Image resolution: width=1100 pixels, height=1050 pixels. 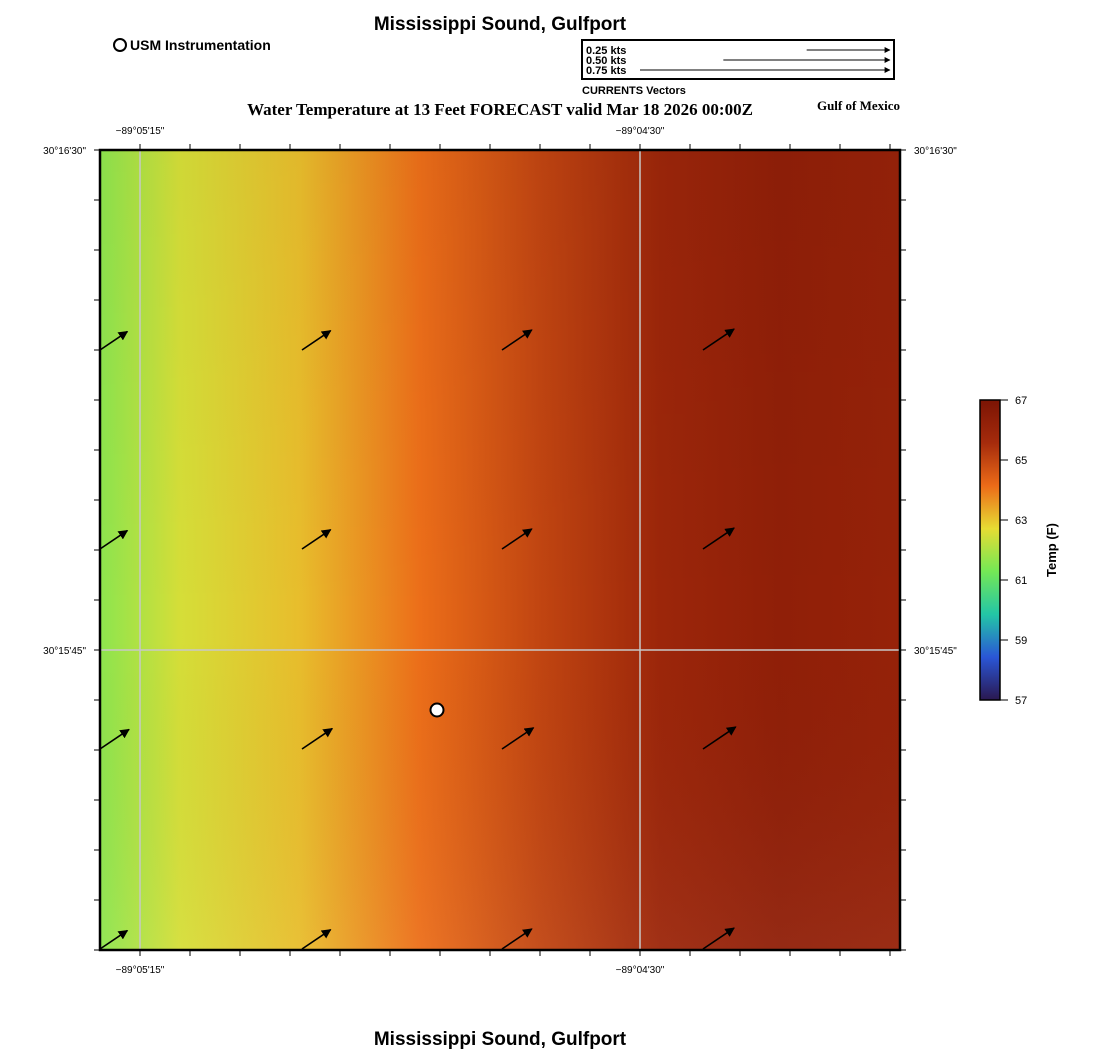 What do you see at coordinates (990, 550) in the screenshot?
I see `colorbar-ramp` at bounding box center [990, 550].